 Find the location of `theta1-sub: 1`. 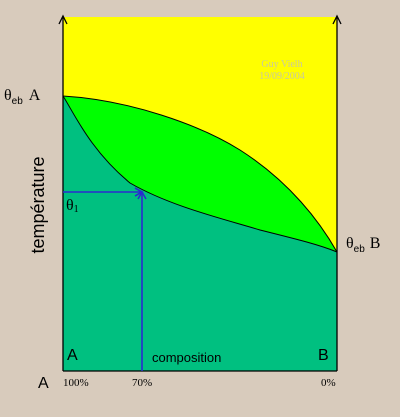

theta1-sub: 1 is located at coordinates (76, 209).